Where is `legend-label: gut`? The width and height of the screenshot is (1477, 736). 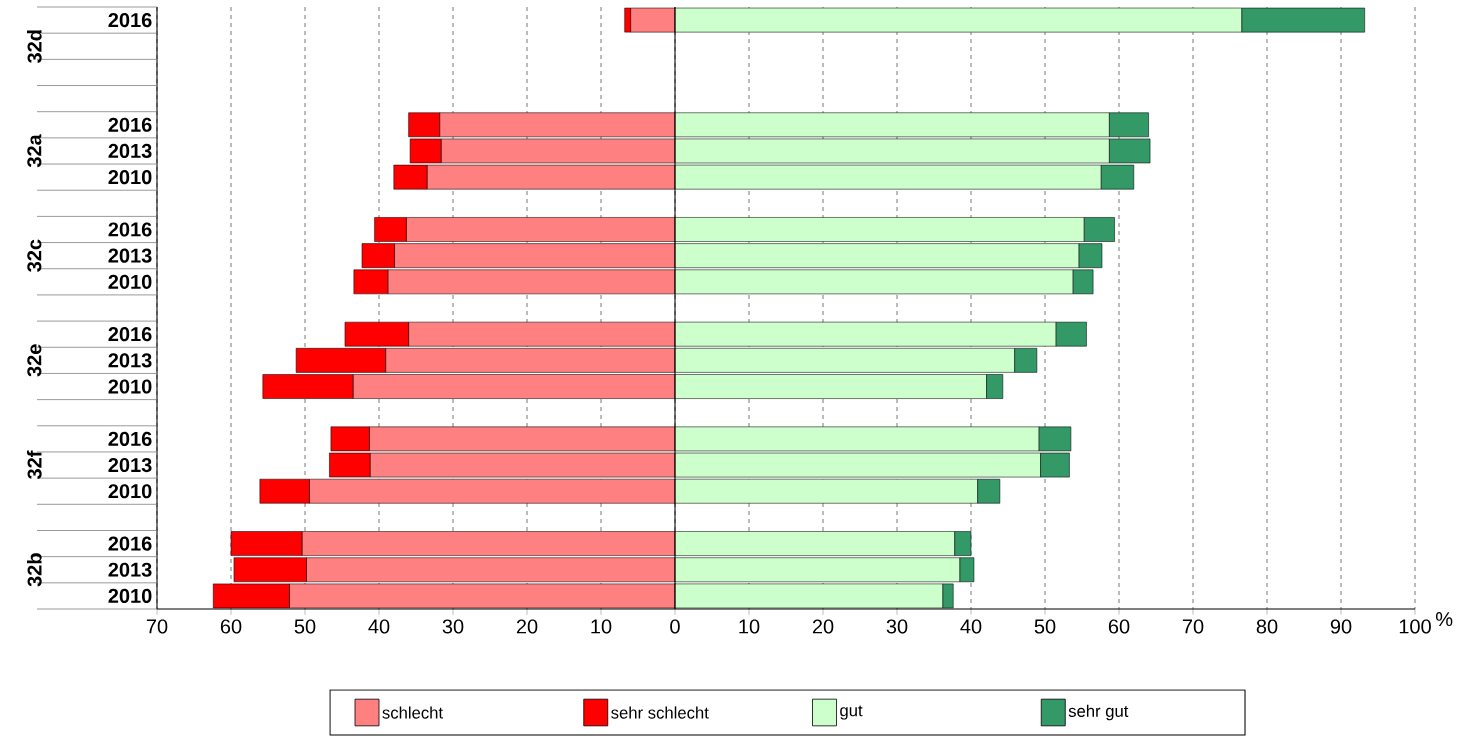
legend-label: gut is located at coordinates (851, 712).